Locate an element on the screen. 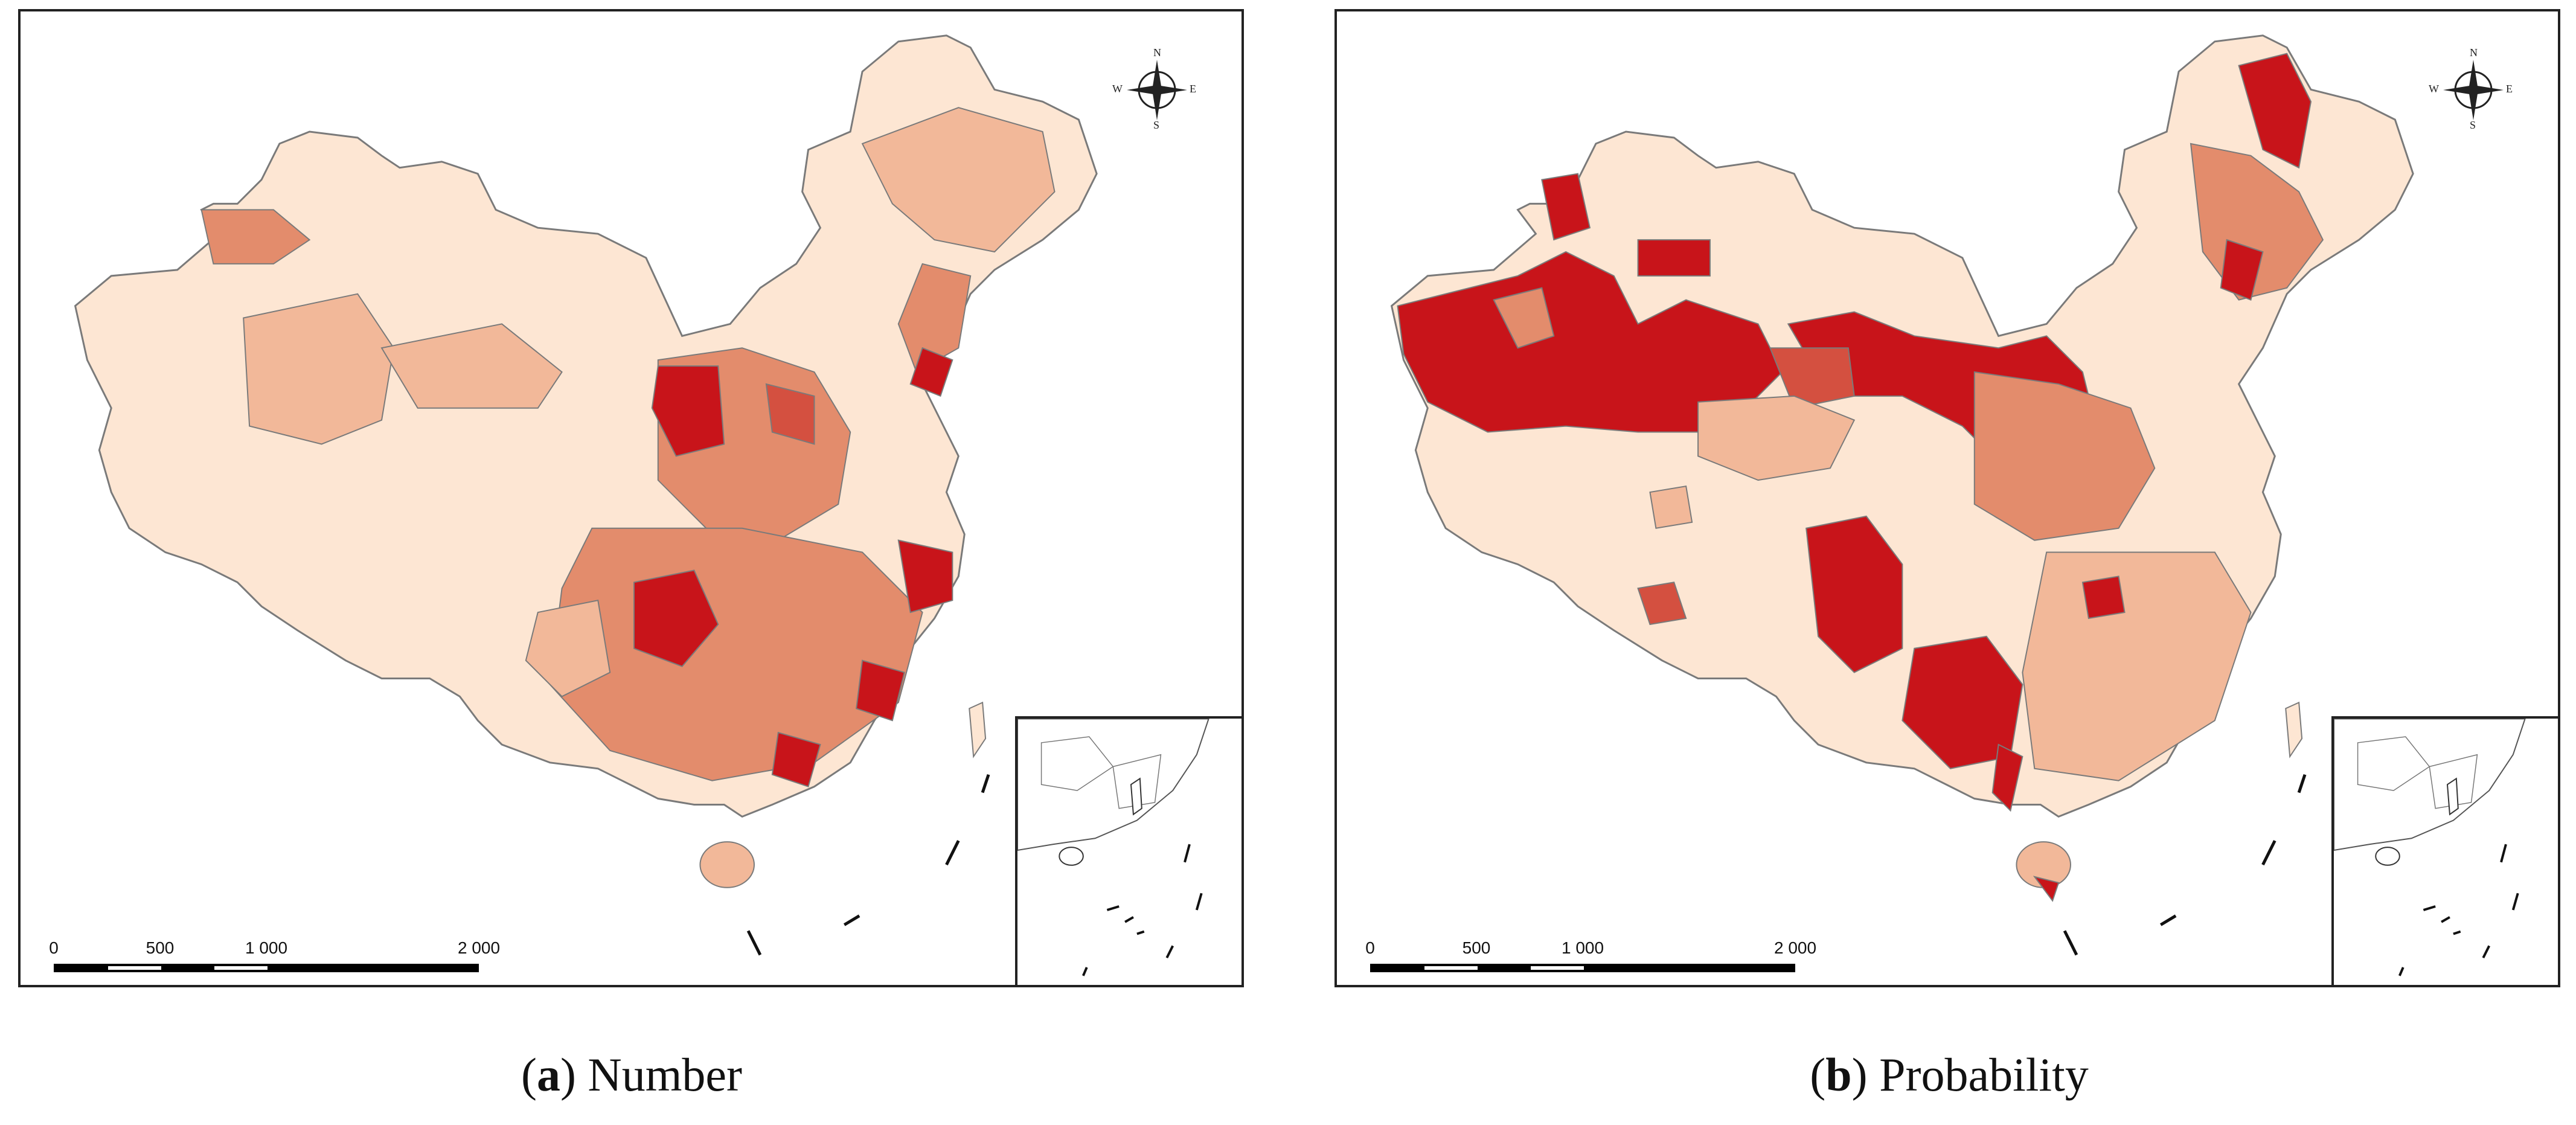 This screenshot has width=2576, height=1125. caption-letter: b is located at coordinates (1838, 1074).